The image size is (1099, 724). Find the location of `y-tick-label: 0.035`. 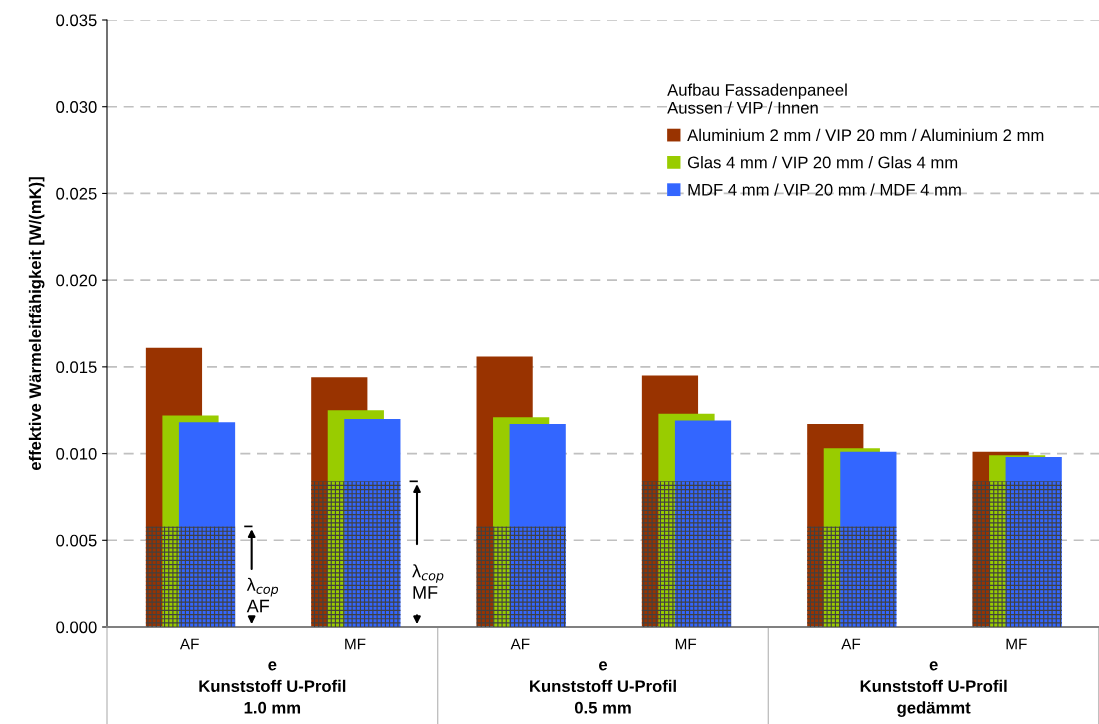

y-tick-label: 0.035 is located at coordinates (76, 20).